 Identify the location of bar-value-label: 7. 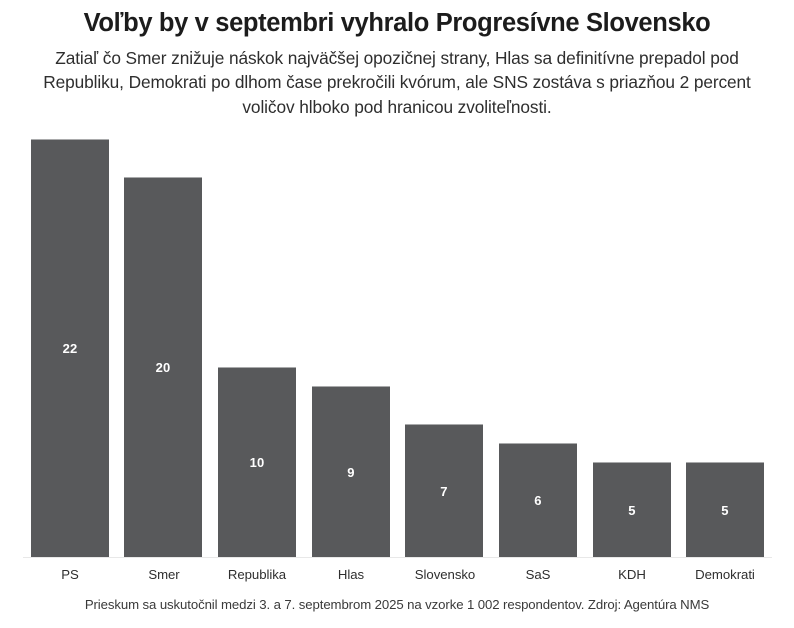
(444, 491).